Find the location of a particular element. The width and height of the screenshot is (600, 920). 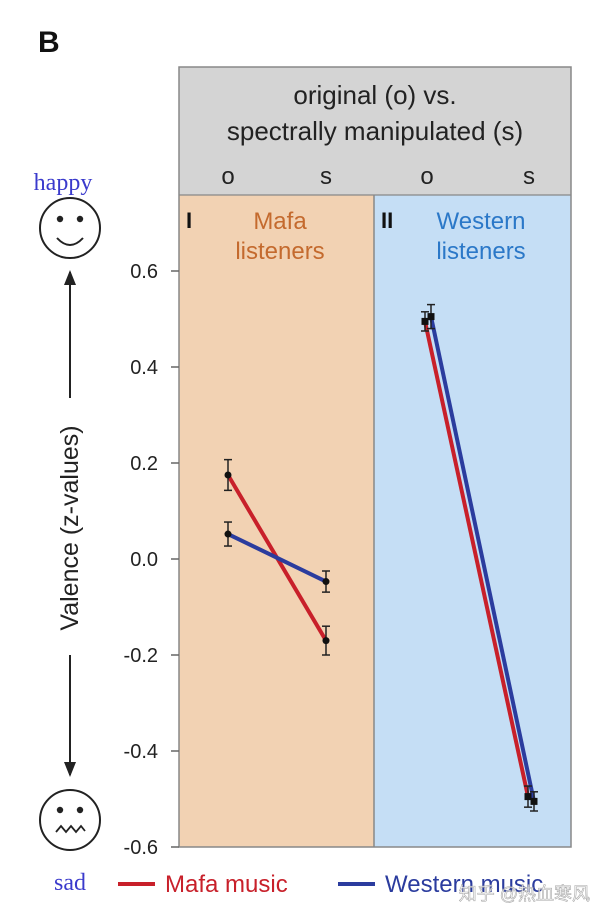

up-arrow-icon is located at coordinates (70, 334).